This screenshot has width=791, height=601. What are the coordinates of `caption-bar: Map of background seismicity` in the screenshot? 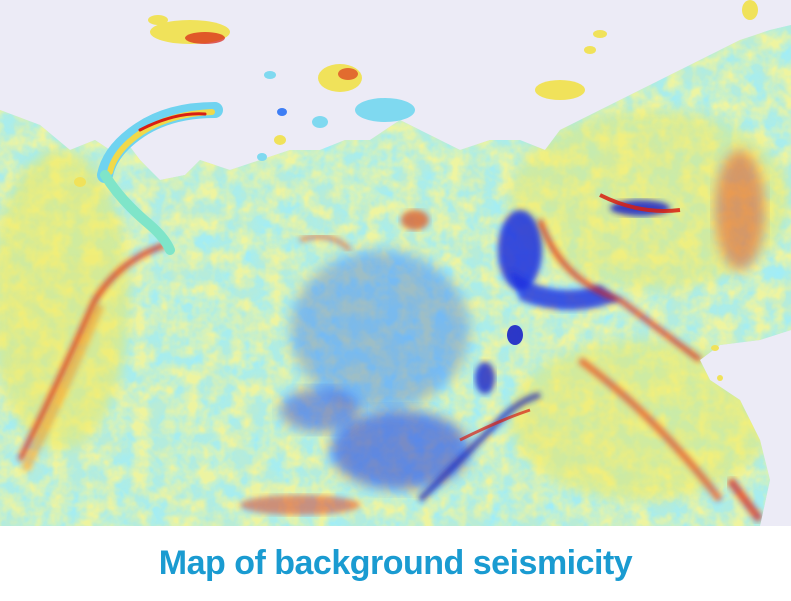 It's located at (395, 563).